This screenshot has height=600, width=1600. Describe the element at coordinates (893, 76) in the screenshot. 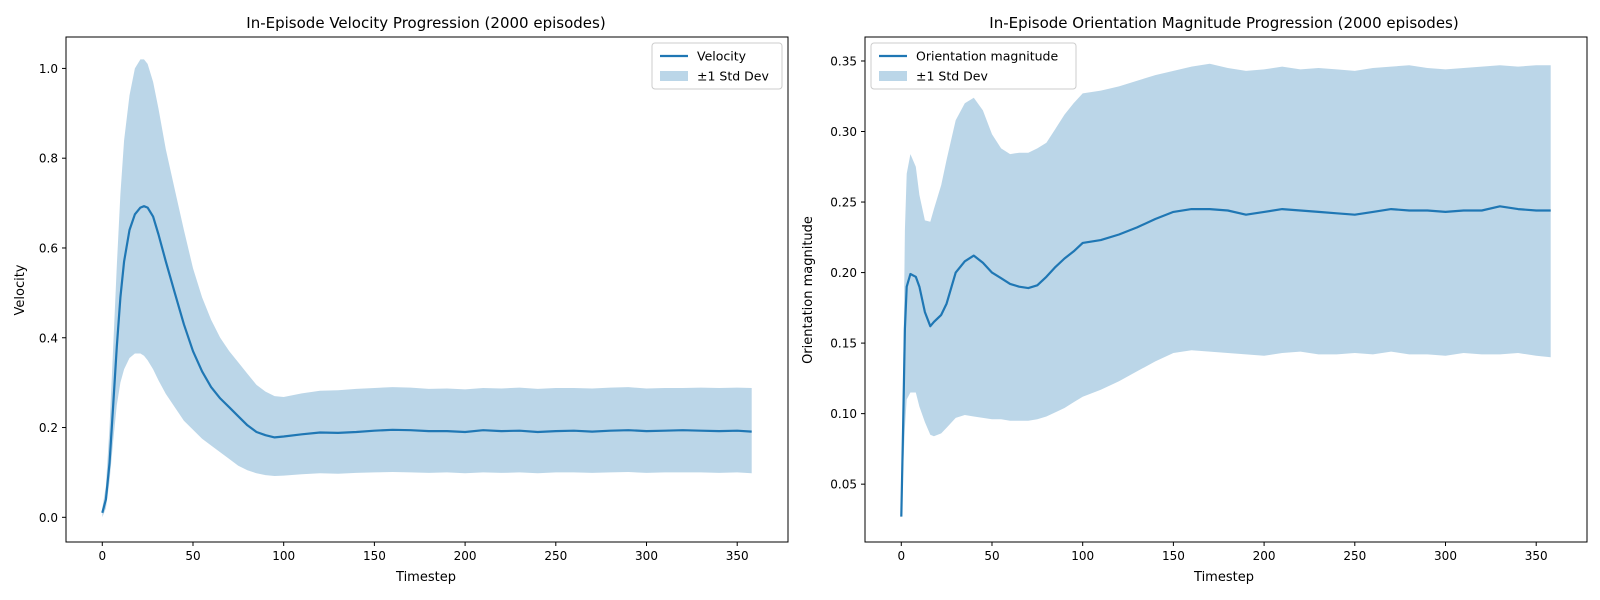

I see `orientation-legend-band-swatch` at that location.